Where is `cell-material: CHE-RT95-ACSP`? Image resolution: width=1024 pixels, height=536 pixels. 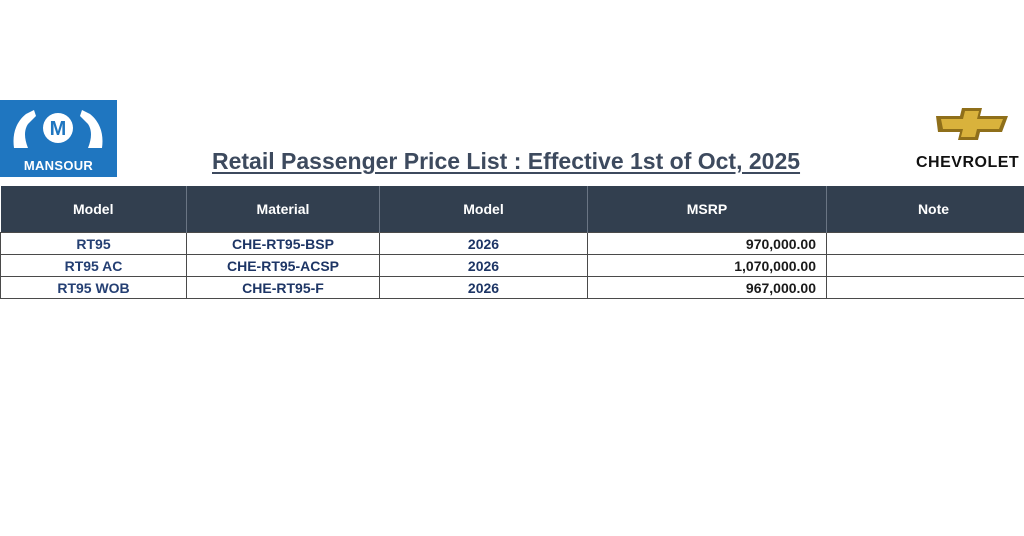 cell-material: CHE-RT95-ACSP is located at coordinates (283, 265).